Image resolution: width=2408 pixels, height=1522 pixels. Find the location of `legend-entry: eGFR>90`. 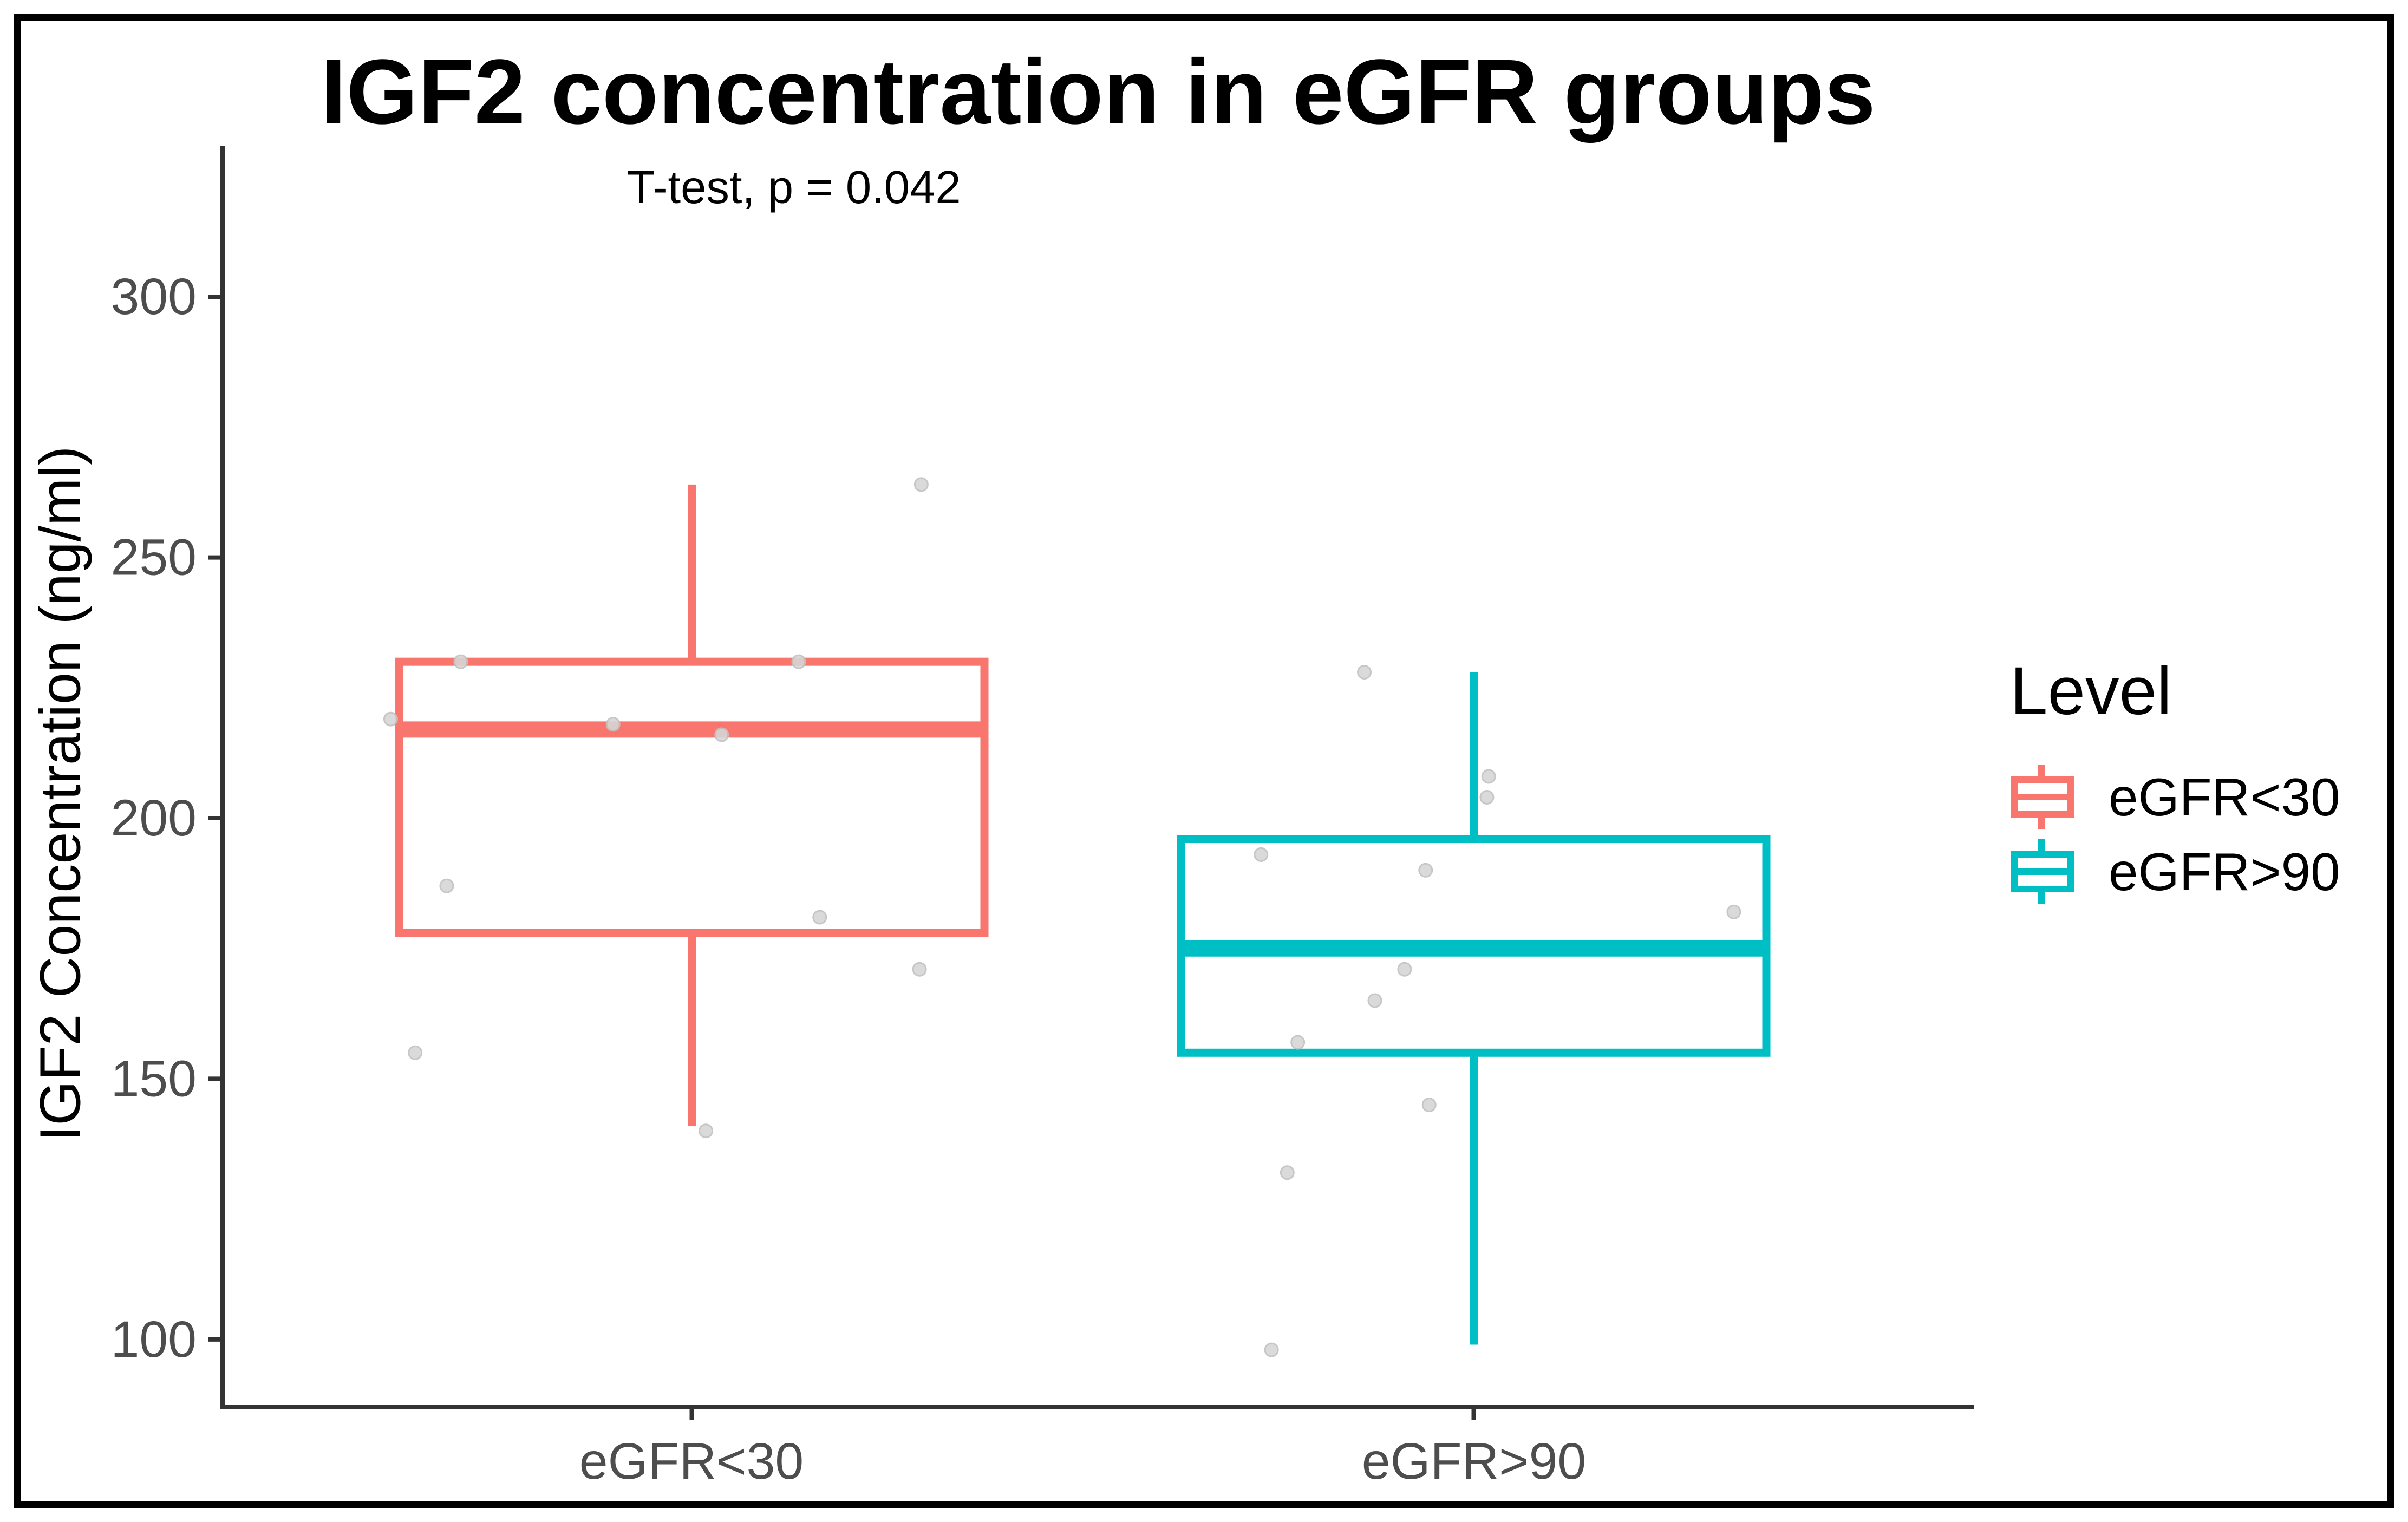

legend-entry: eGFR>90 is located at coordinates (2175, 871).